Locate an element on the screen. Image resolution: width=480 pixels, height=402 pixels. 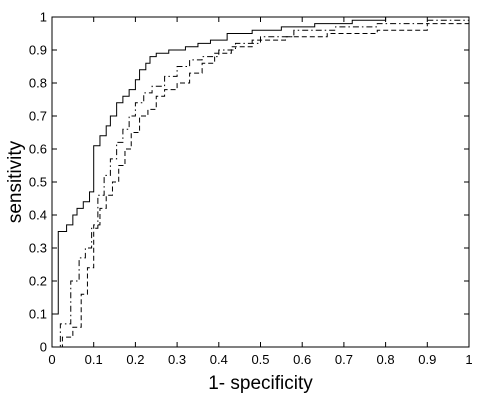
y-tick-label: 0.5 is located at coordinates (38, 182).